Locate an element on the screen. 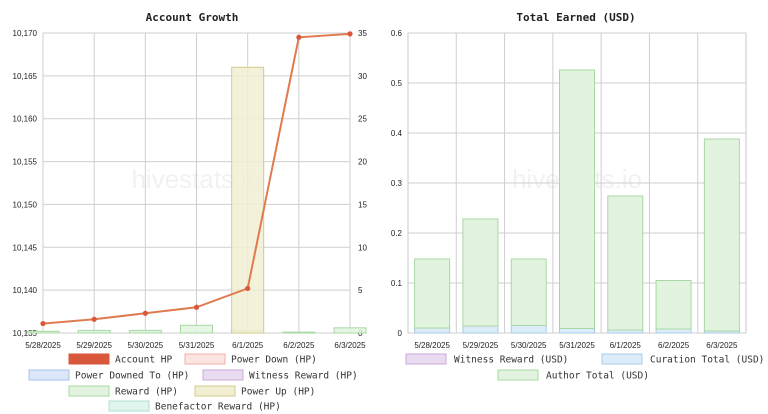  y-left-tick-label: 10,150 is located at coordinates (25, 204).